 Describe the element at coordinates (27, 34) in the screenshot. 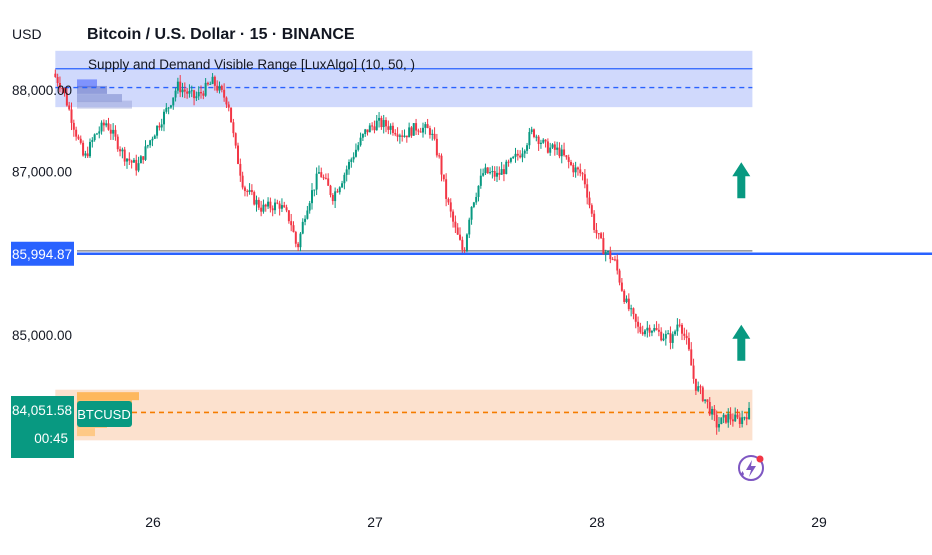

I see `currency-label: USD` at that location.